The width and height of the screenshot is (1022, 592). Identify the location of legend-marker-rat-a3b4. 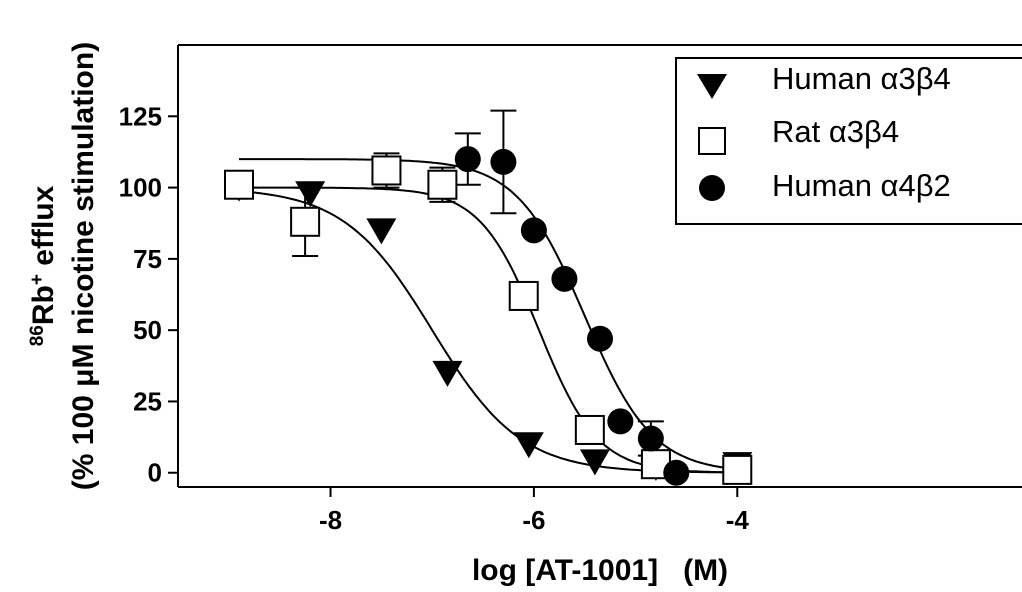
(712, 141).